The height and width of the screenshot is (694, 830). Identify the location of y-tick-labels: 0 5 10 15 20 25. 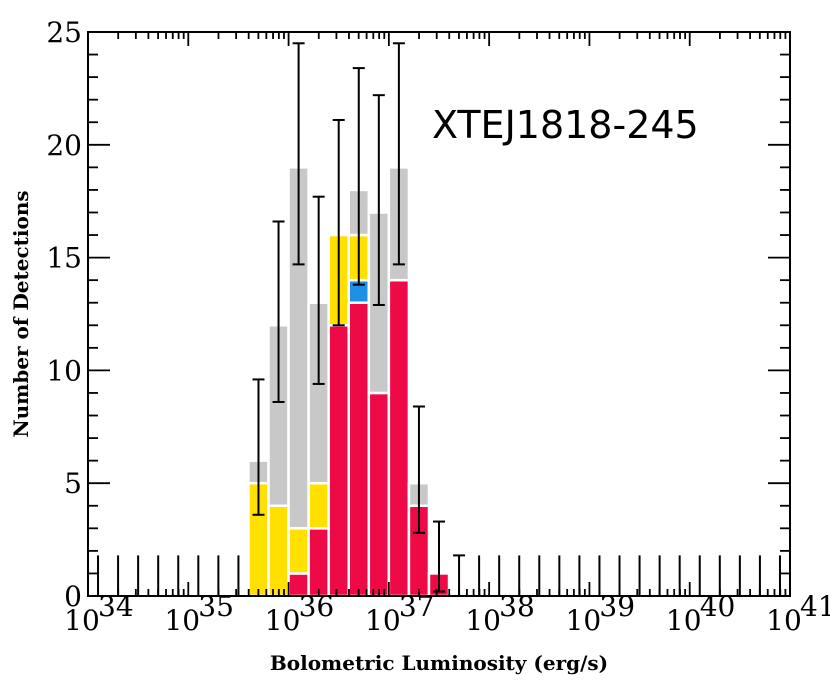
(64, 314).